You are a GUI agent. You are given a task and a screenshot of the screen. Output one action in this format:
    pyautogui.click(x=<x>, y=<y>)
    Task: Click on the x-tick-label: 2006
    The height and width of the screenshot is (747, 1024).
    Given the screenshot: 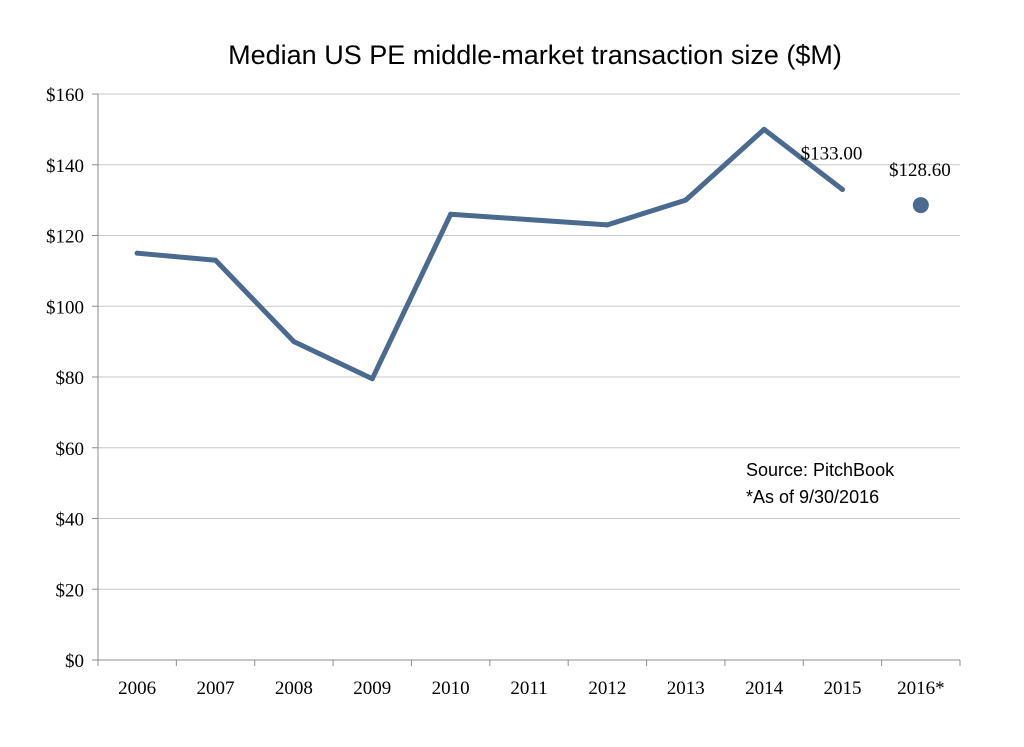 What is the action you would take?
    pyautogui.click(x=137, y=688)
    